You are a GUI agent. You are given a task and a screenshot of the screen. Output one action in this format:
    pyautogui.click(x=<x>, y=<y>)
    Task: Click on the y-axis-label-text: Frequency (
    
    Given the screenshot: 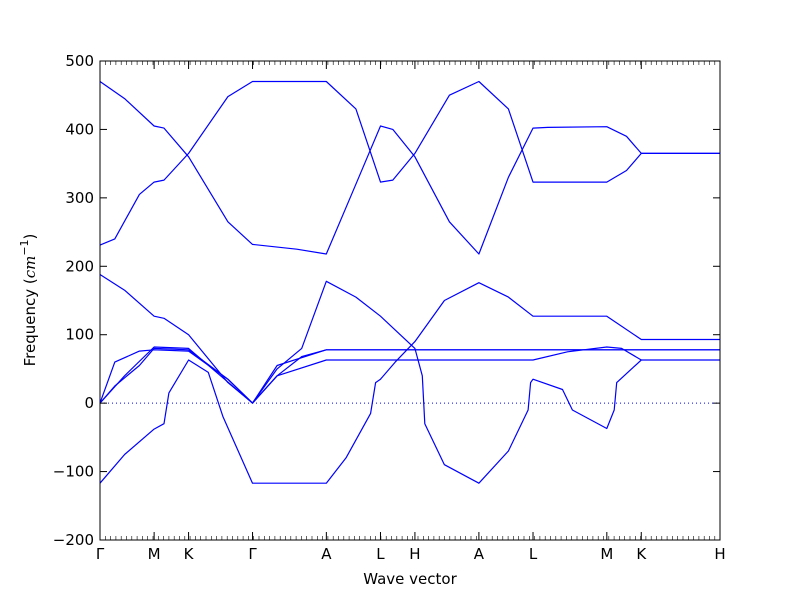 What is the action you would take?
    pyautogui.click(x=30, y=322)
    